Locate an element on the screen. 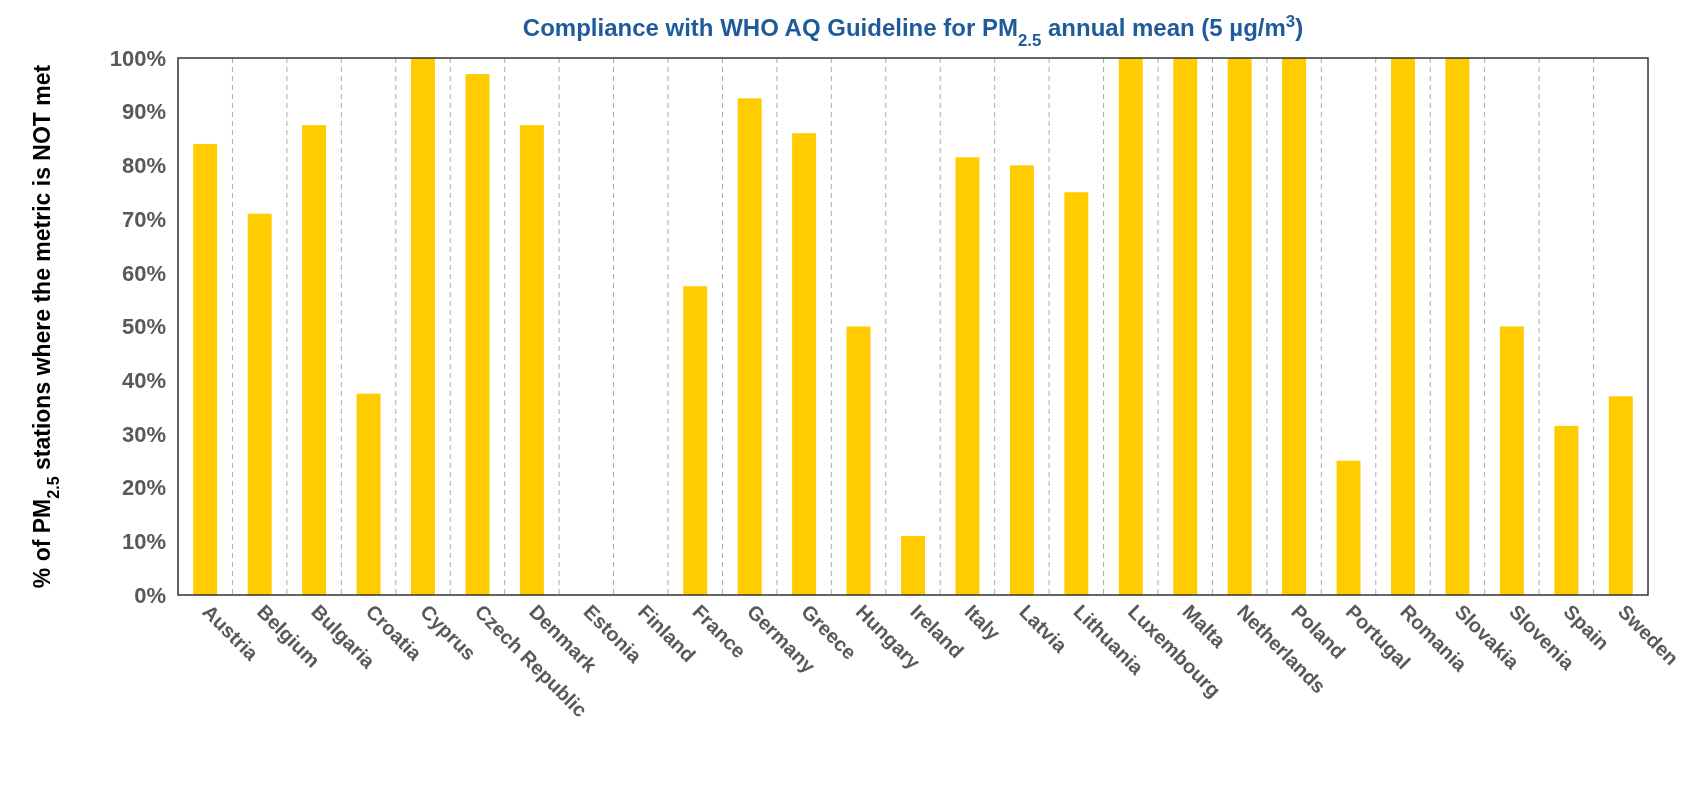 This screenshot has height=803, width=1696. y-tick-label: 30% is located at coordinates (143, 434).